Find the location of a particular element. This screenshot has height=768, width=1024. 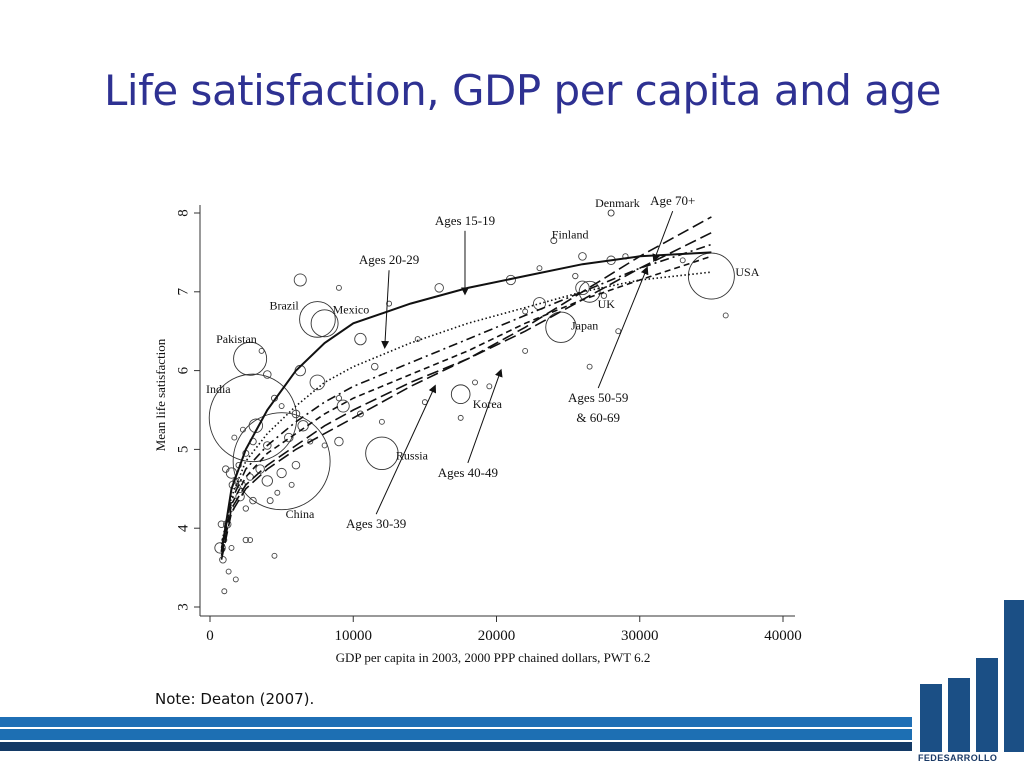

country-label-denmark: Denmark is located at coordinates (617, 203).